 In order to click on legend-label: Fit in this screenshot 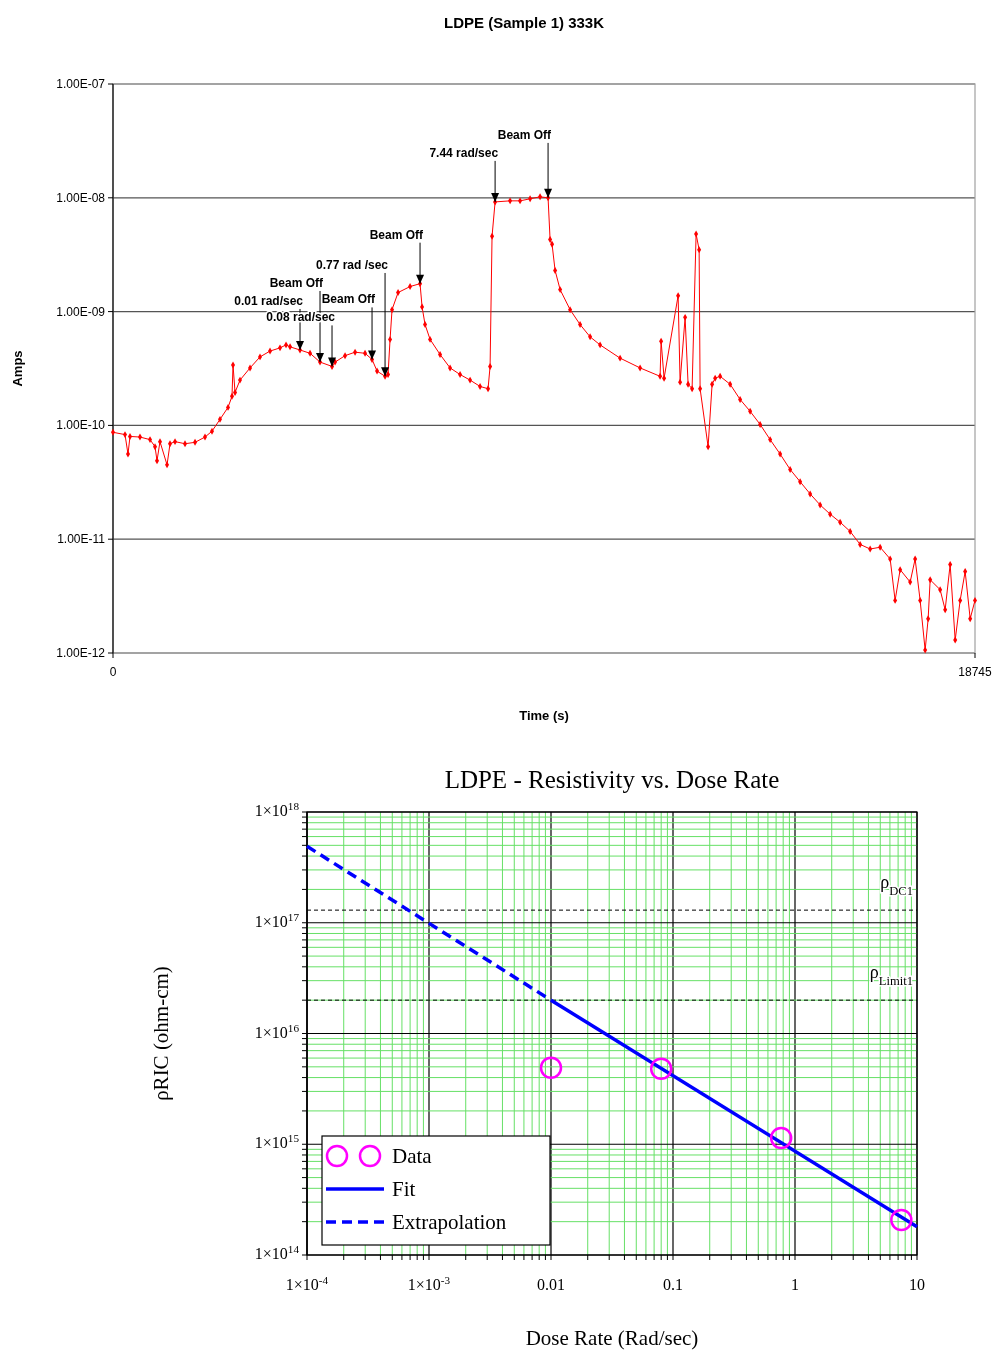, I will do `click(404, 1189)`.